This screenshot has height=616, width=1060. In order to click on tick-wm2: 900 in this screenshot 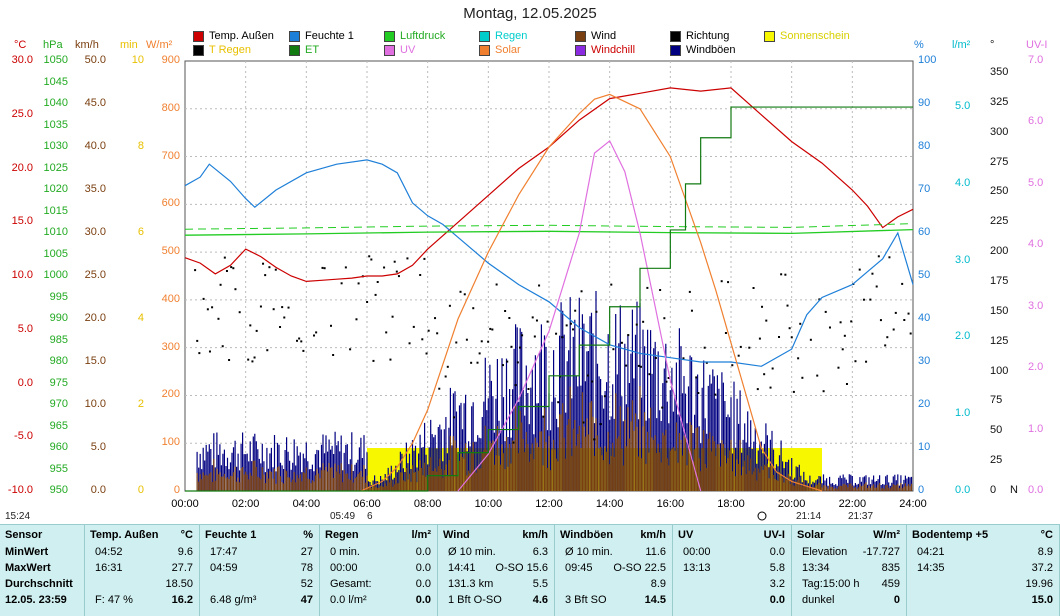, I will do `click(170, 60)`.